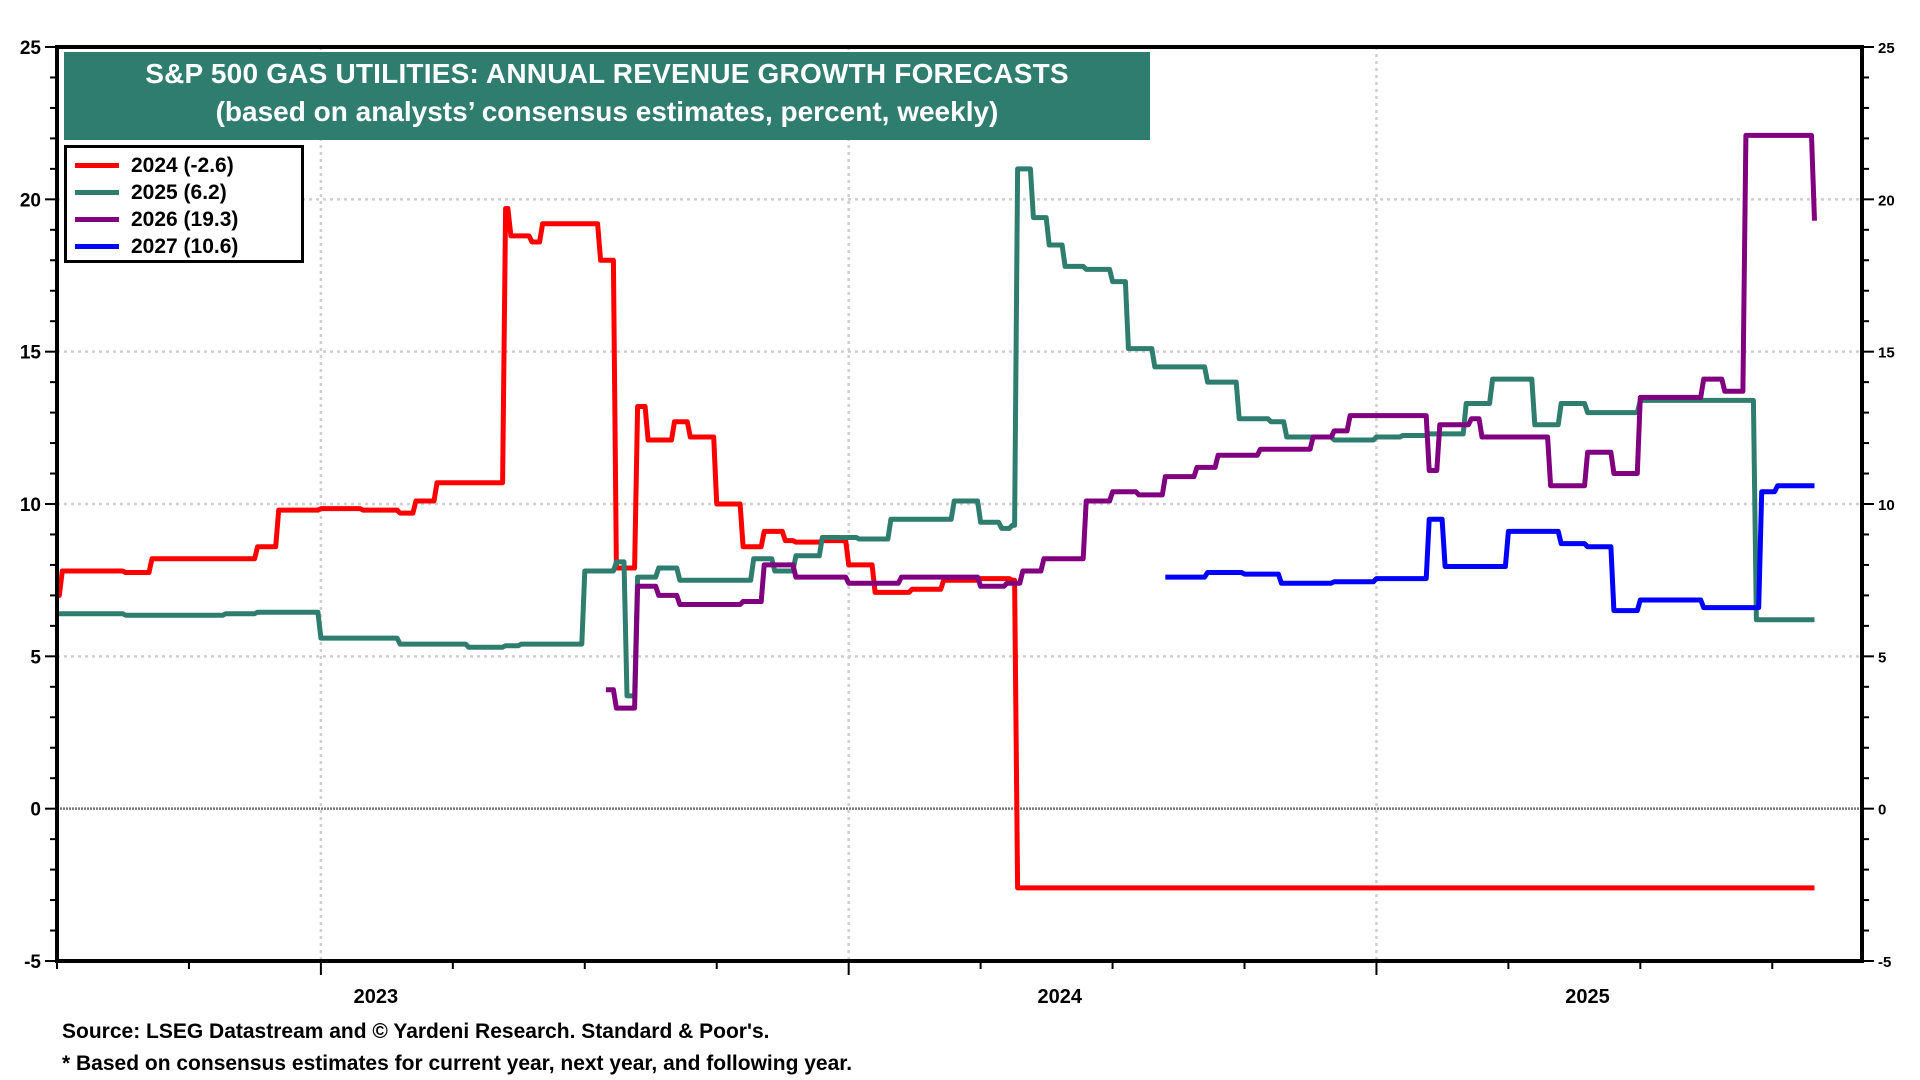  I want to click on legend-swatch-red, so click(97, 165).